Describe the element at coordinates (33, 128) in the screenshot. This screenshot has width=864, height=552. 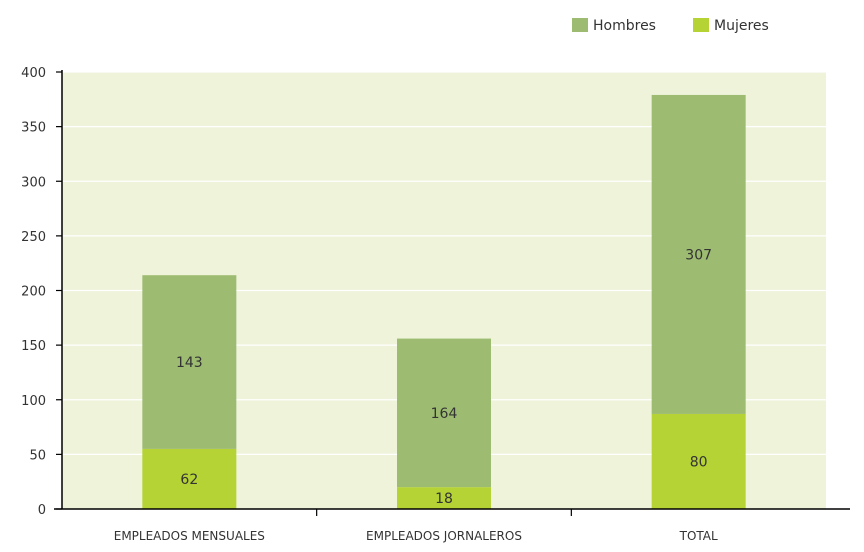
I see `y-tick-label: 350` at that location.